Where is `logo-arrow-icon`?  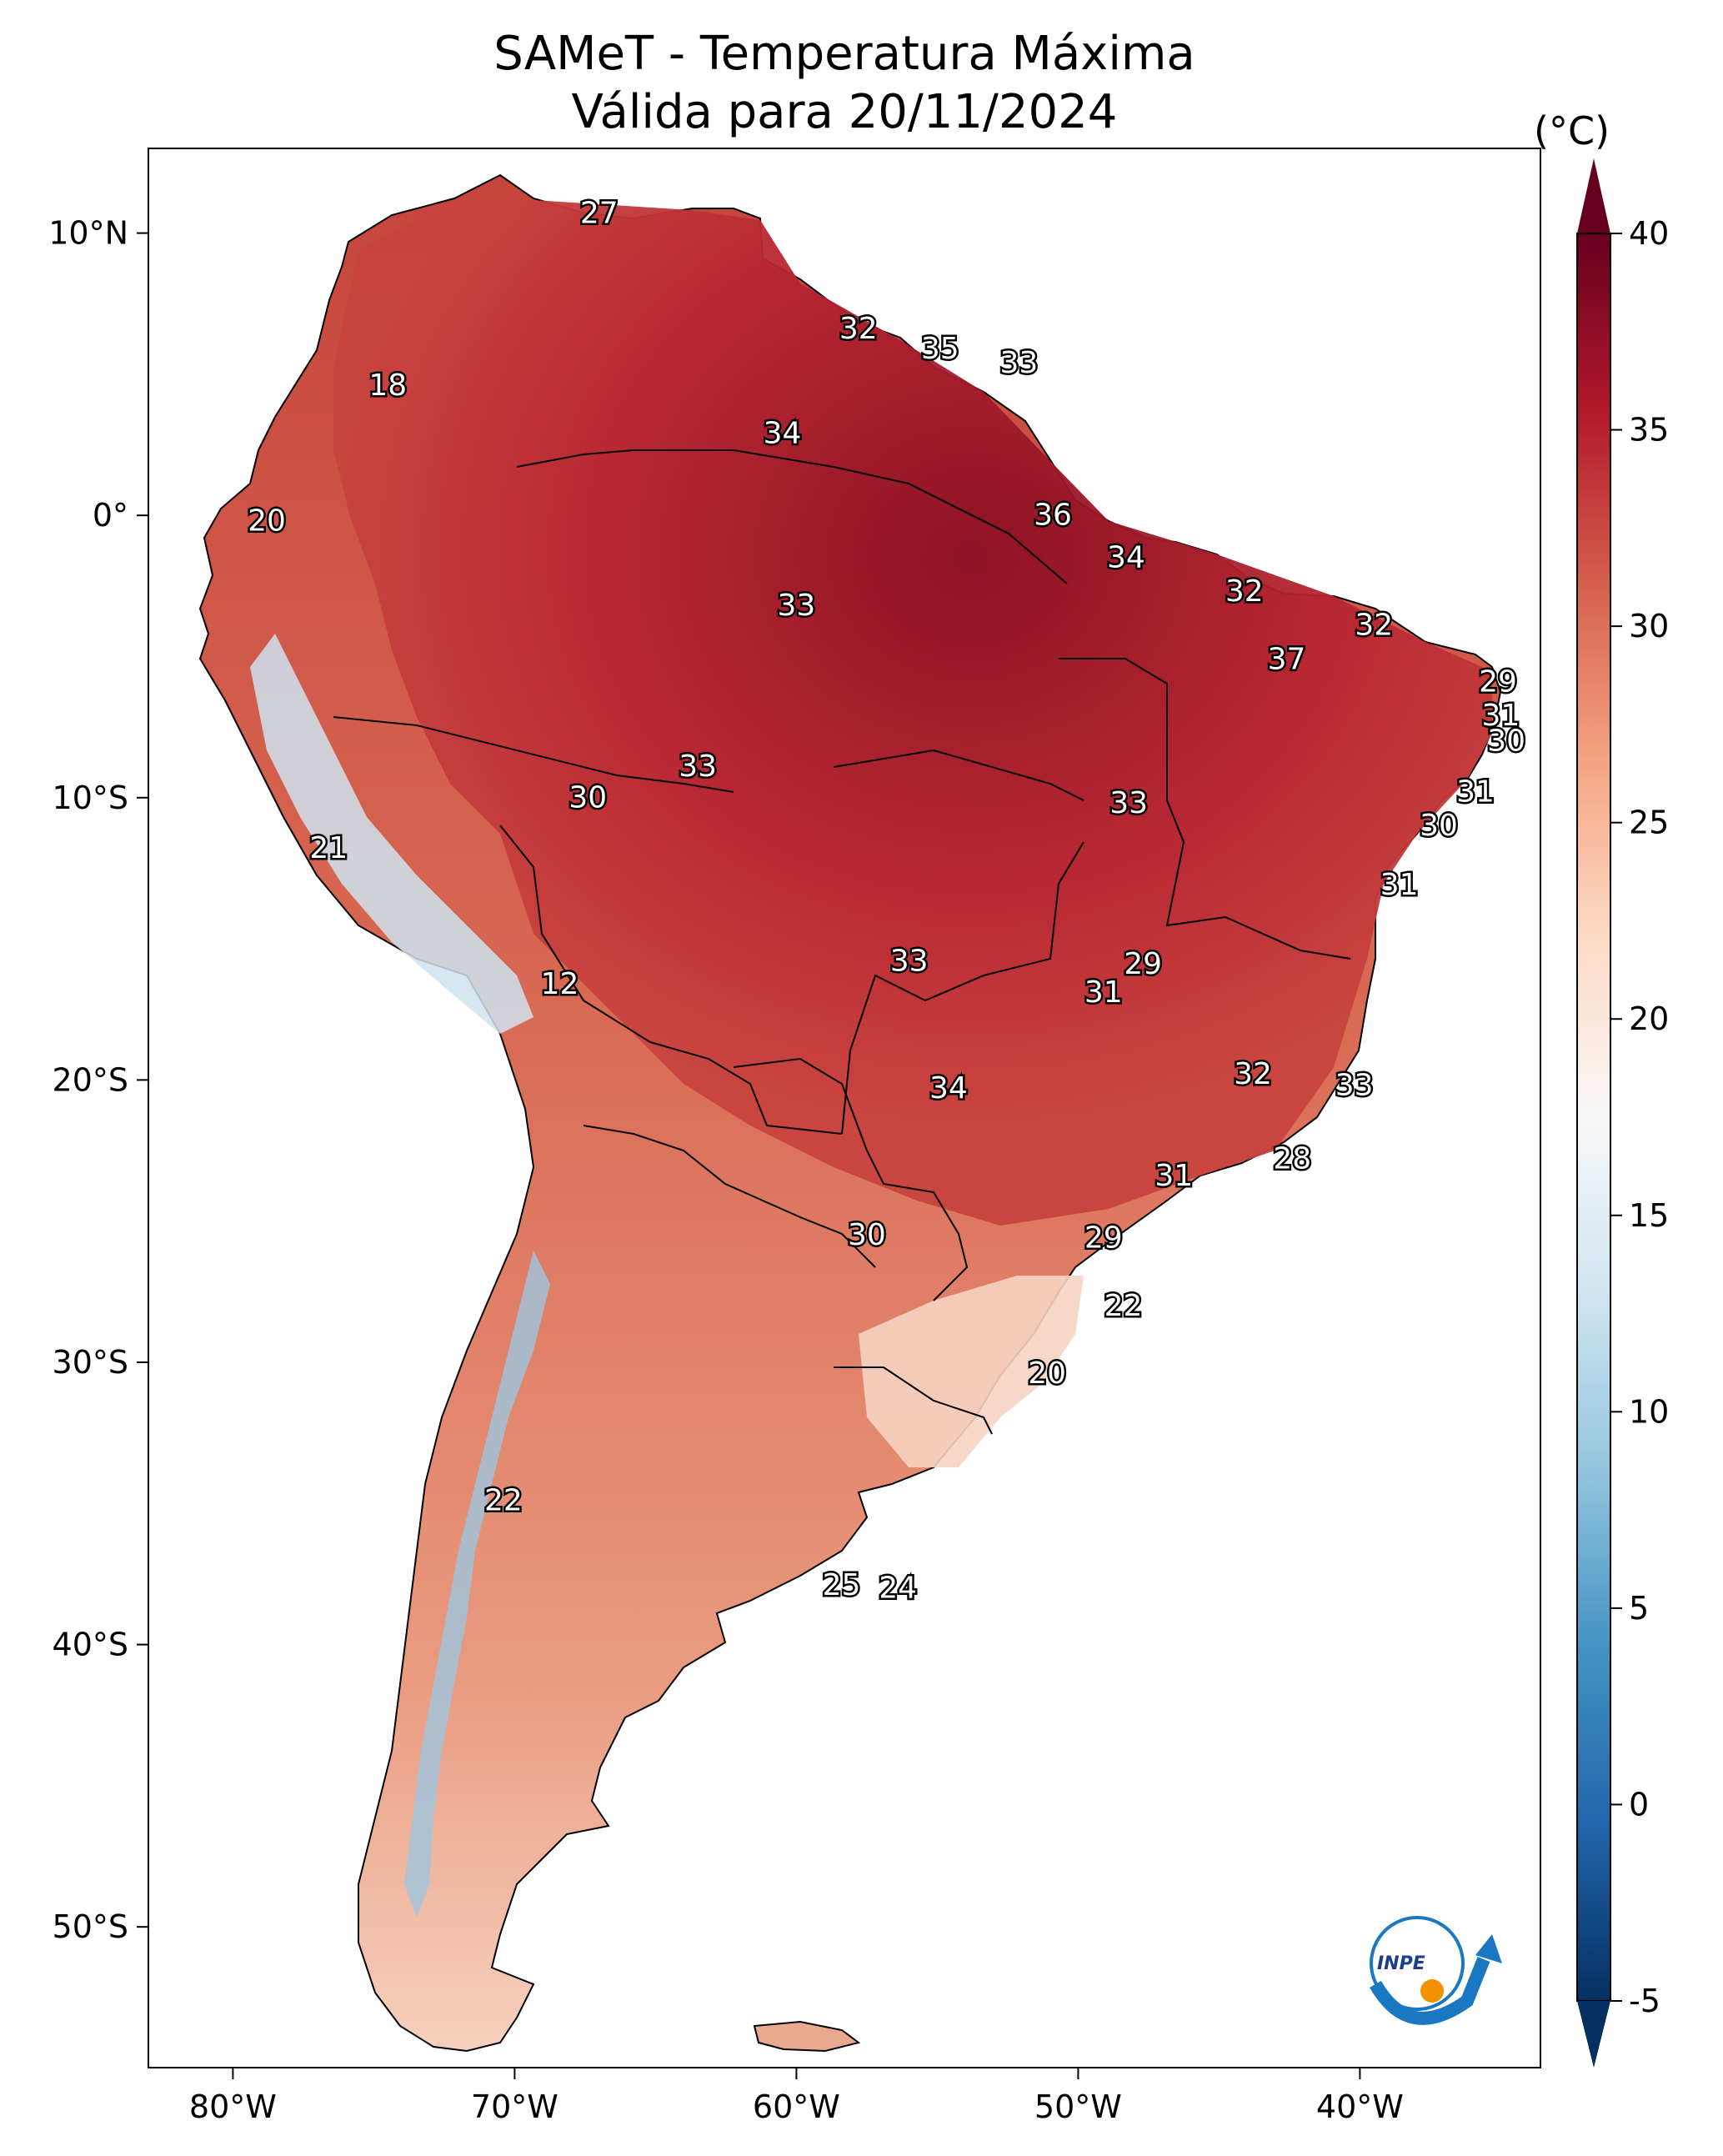 logo-arrow-icon is located at coordinates (1488, 1948).